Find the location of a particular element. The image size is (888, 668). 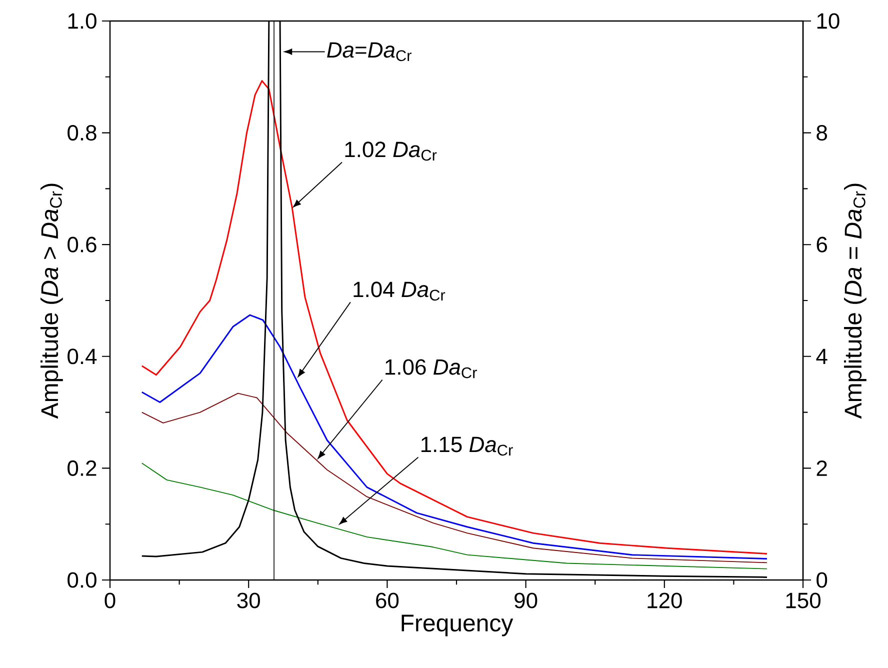

x-tick-label: 90 is located at coordinates (526, 600).